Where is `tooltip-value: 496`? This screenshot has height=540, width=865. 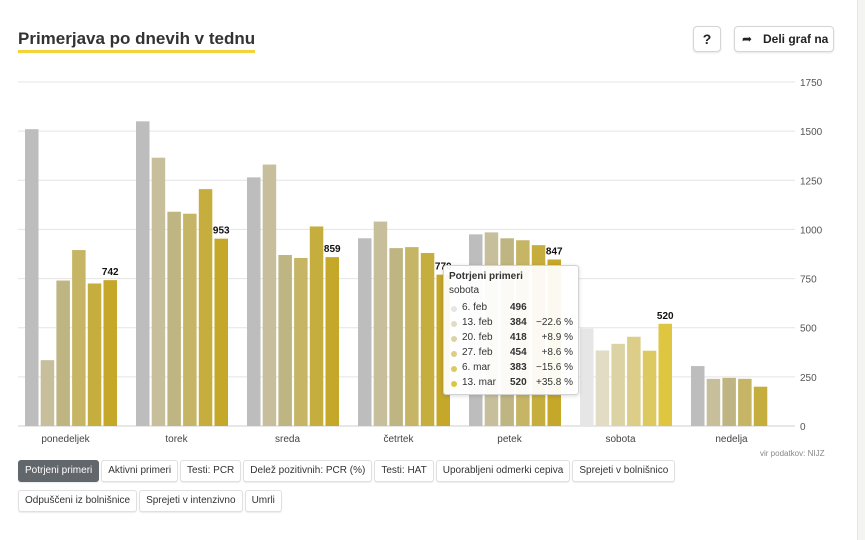
tooltip-value: 496 is located at coordinates (518, 307).